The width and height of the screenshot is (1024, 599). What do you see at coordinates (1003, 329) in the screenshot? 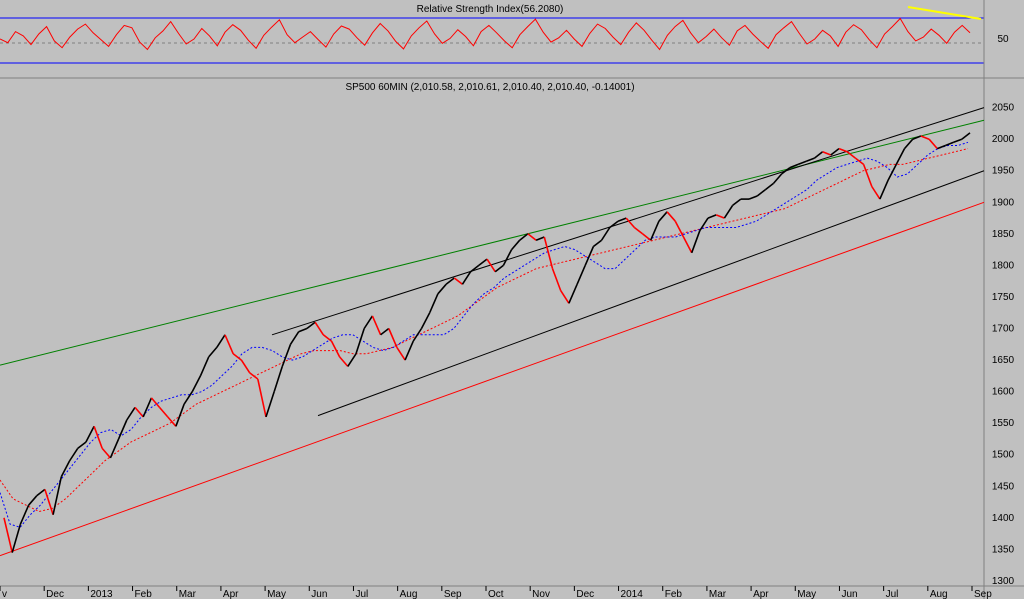
I see `y-tick-label: 1700` at bounding box center [1003, 329].